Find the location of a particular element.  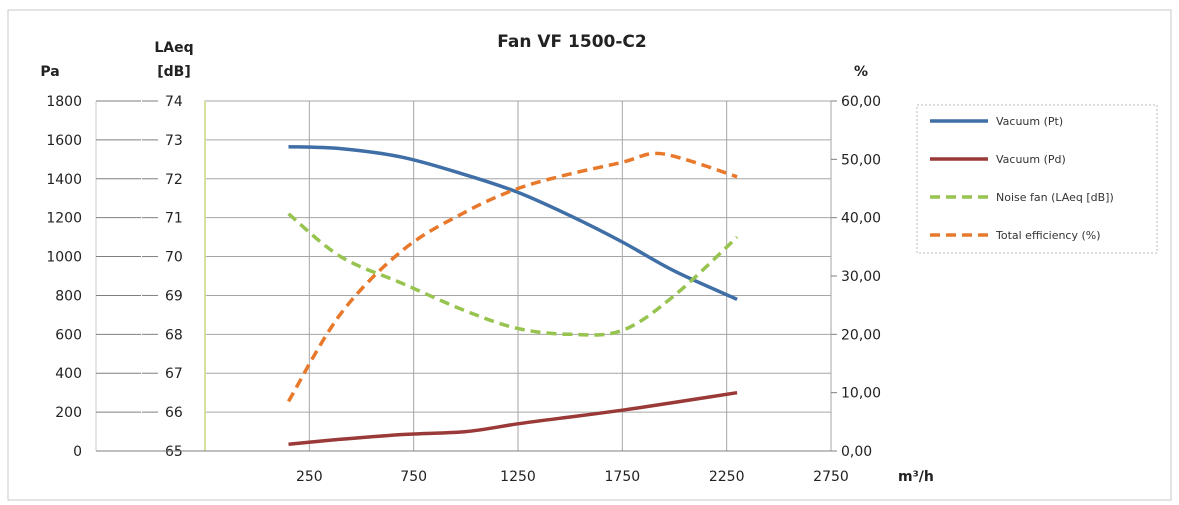

pa-tick-label: 800 is located at coordinates (68, 296).